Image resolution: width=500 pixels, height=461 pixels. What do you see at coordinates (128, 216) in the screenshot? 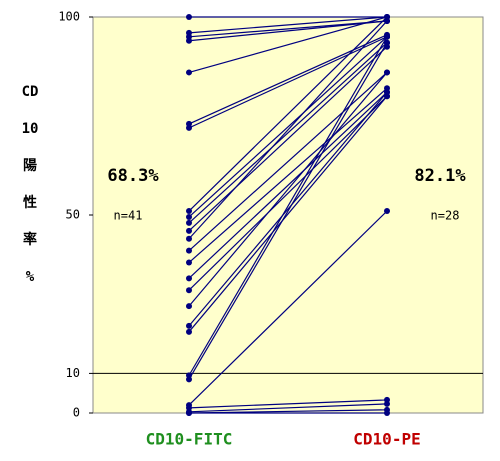
I see `annotation-n: n=41` at bounding box center [128, 216].